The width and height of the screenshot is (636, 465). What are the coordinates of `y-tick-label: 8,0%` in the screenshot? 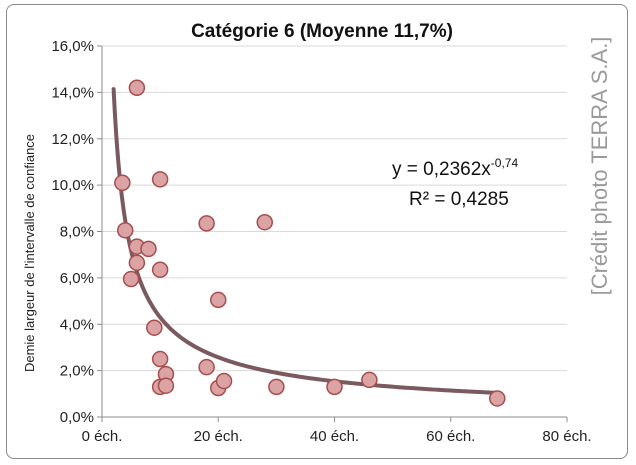 It's located at (77, 232).